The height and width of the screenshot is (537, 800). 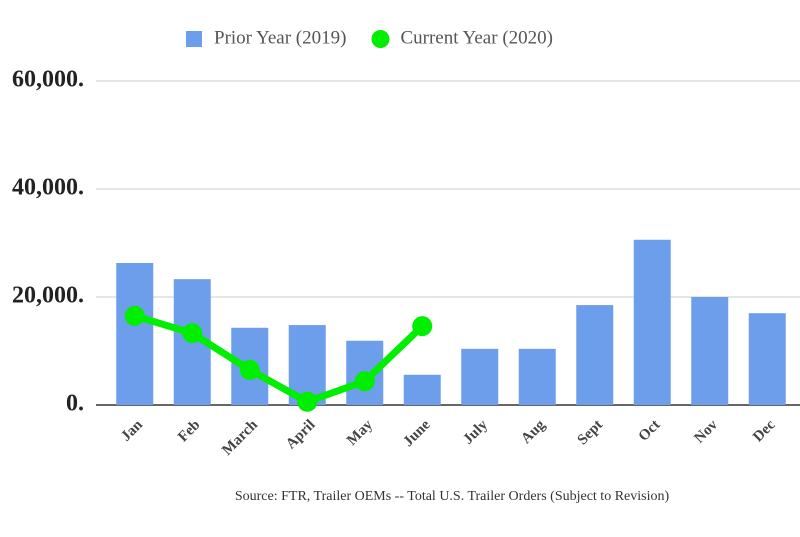 I want to click on x-tick-label: Nov, so click(x=706, y=432).